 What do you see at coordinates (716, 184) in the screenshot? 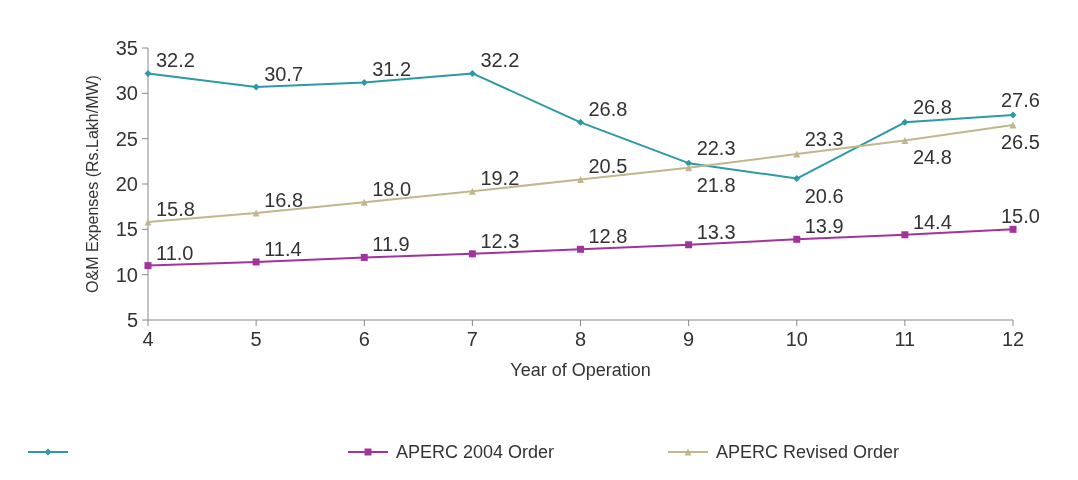
I see `data-label: 21.8` at bounding box center [716, 184].